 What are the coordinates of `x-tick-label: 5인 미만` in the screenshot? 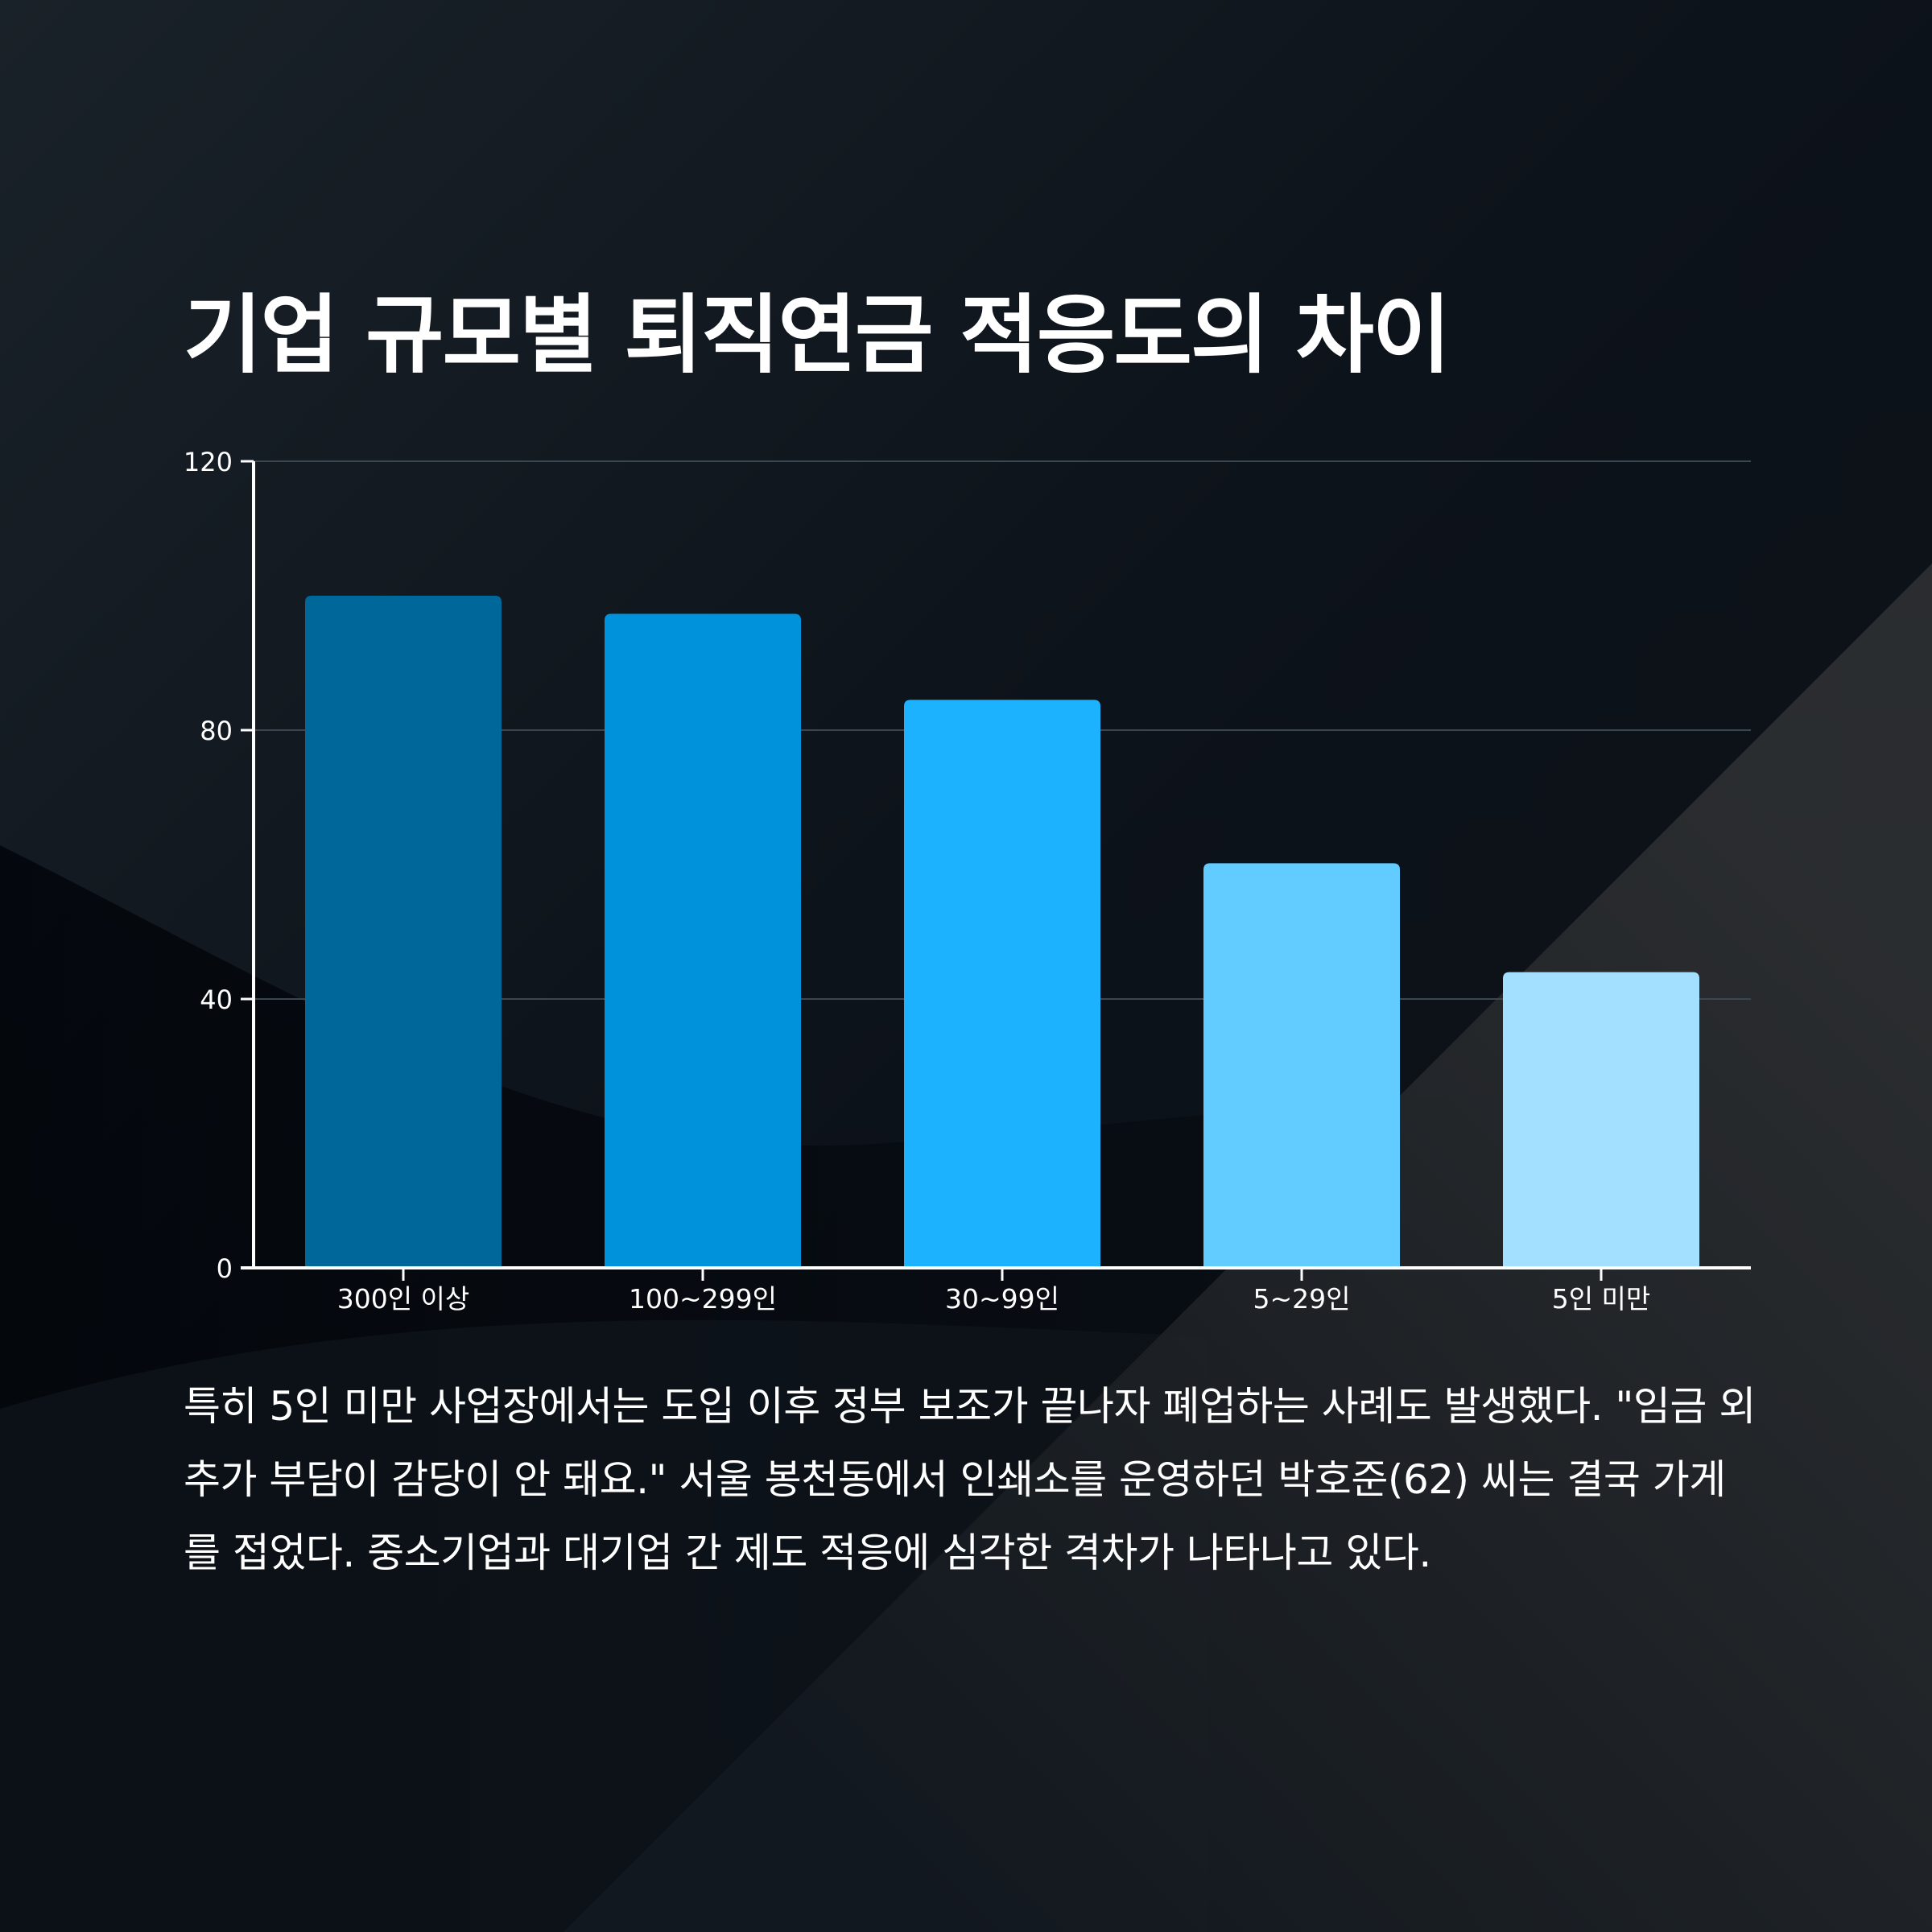 It's located at (1601, 1299).